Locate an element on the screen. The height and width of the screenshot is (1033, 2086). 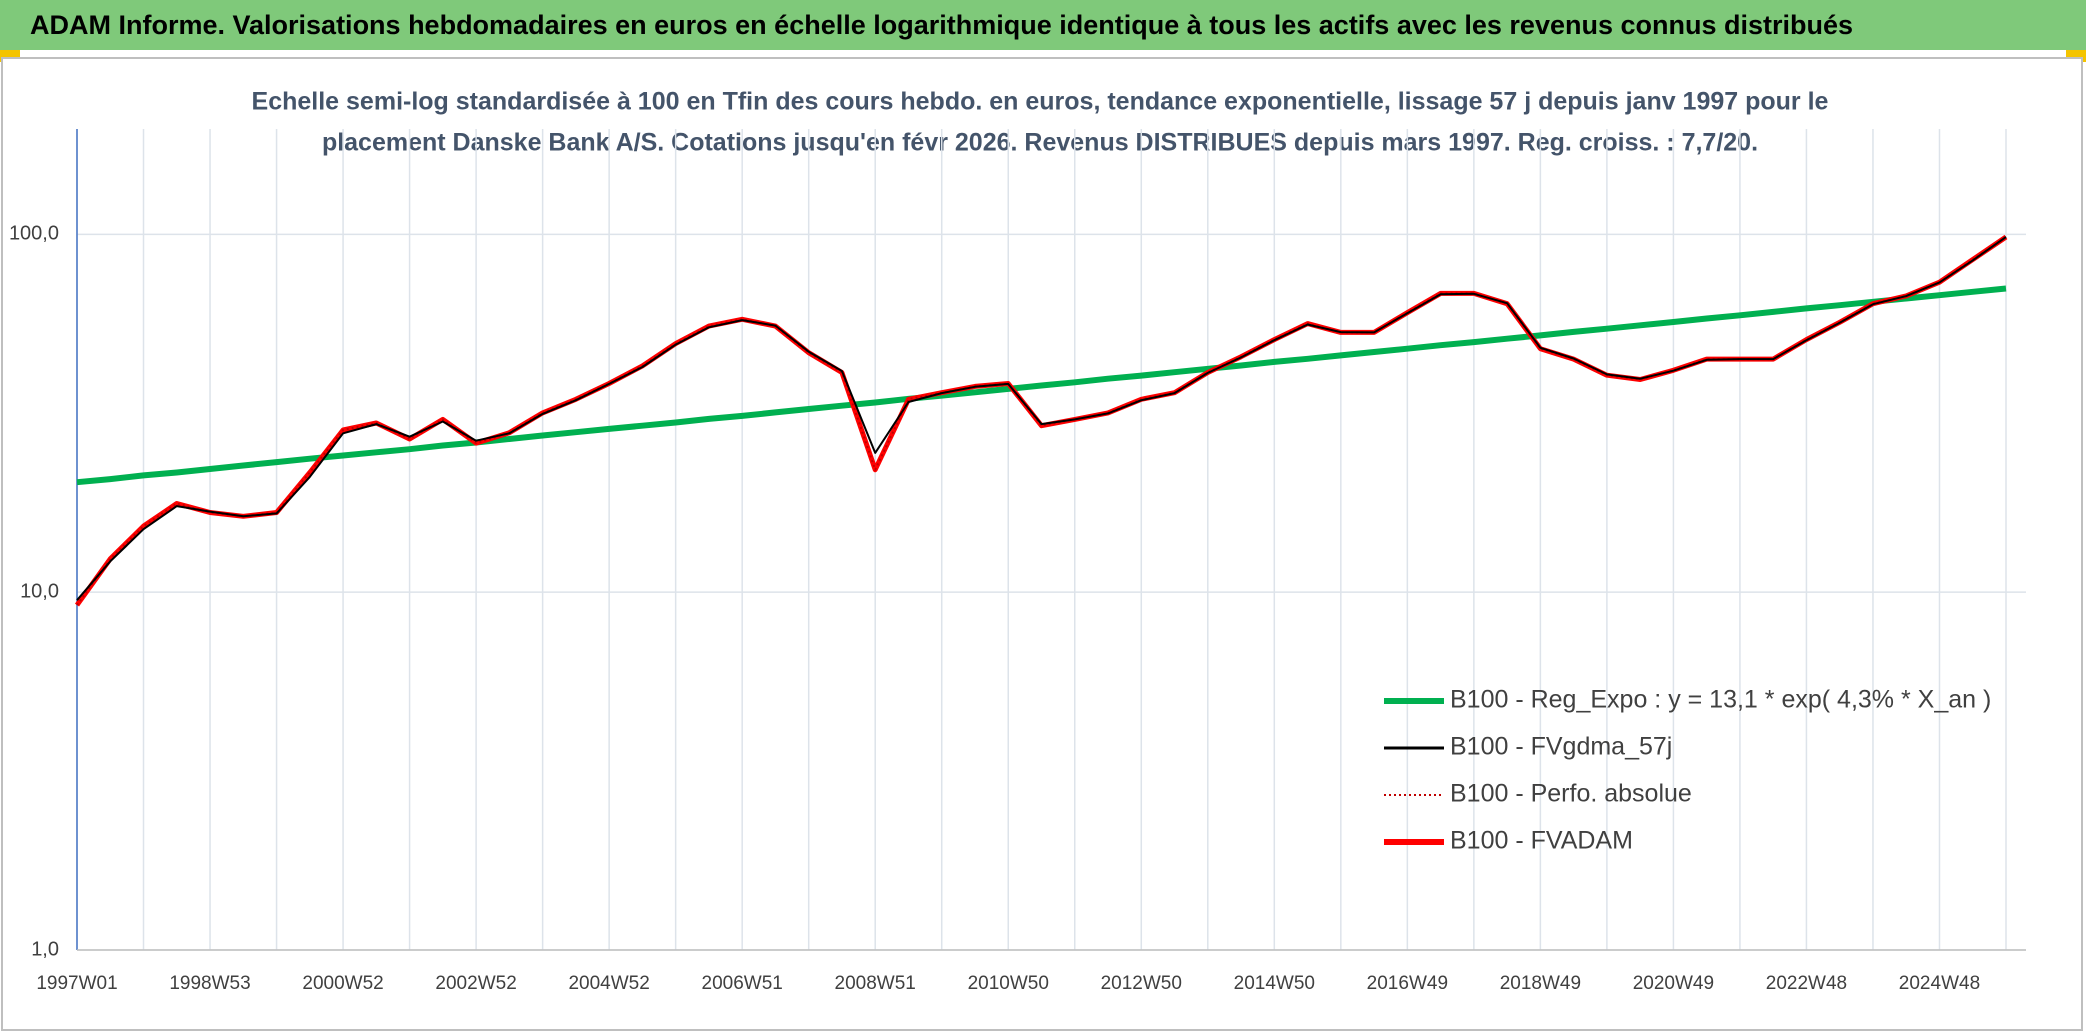
x-tick-label: 2008W51 is located at coordinates (875, 983).